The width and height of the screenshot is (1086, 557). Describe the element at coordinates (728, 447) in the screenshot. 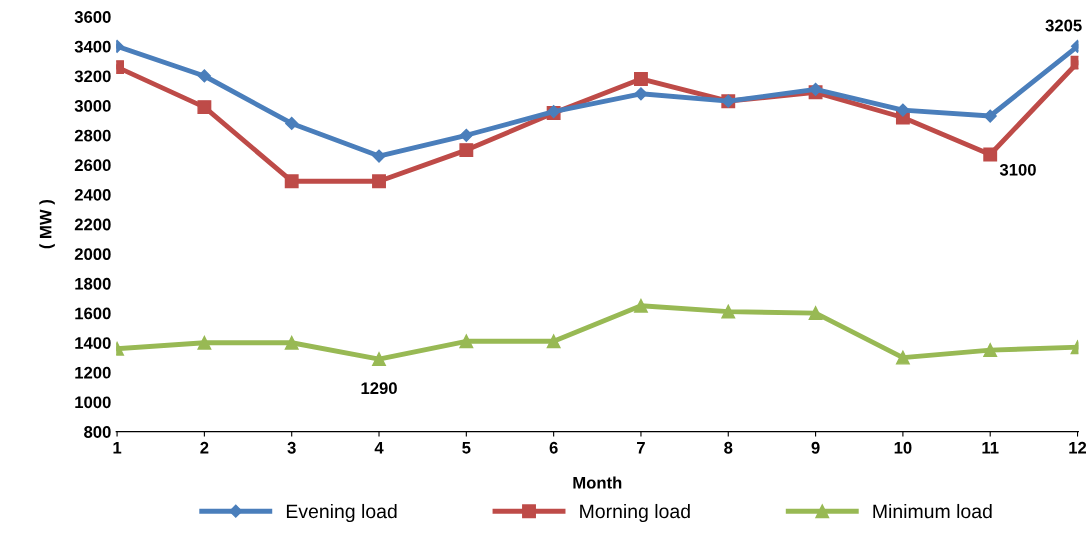

I see `x-tick-label: 8` at that location.